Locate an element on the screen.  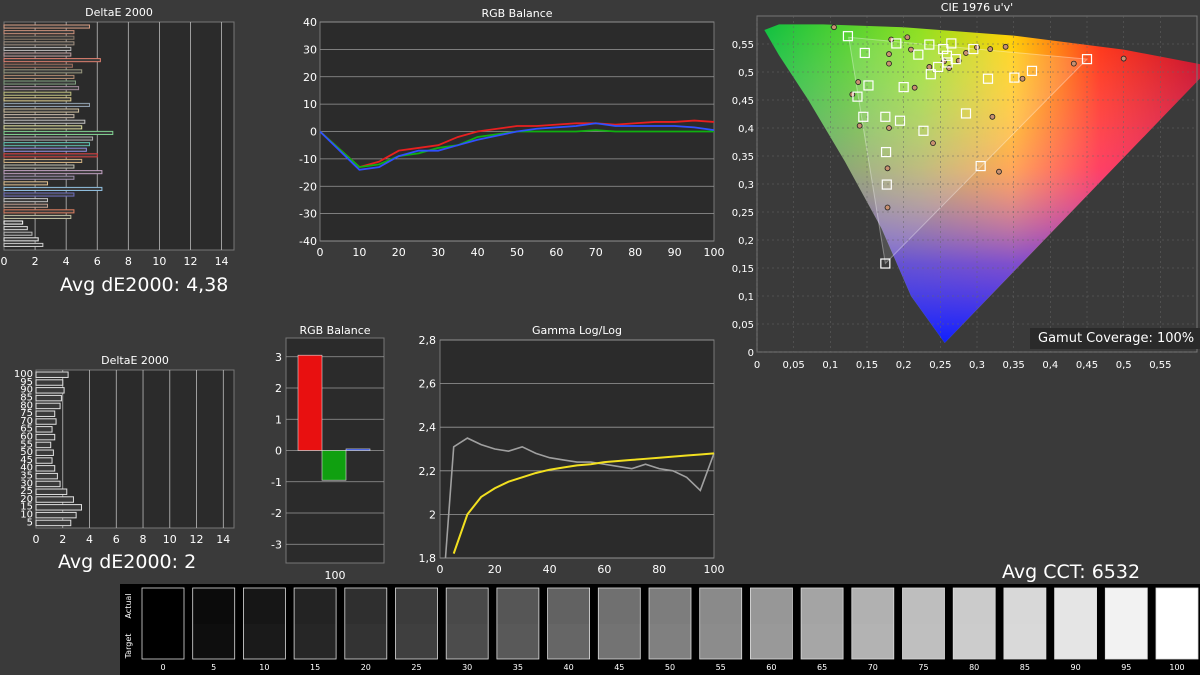
x-tick-label: 14 is located at coordinates (222, 261).